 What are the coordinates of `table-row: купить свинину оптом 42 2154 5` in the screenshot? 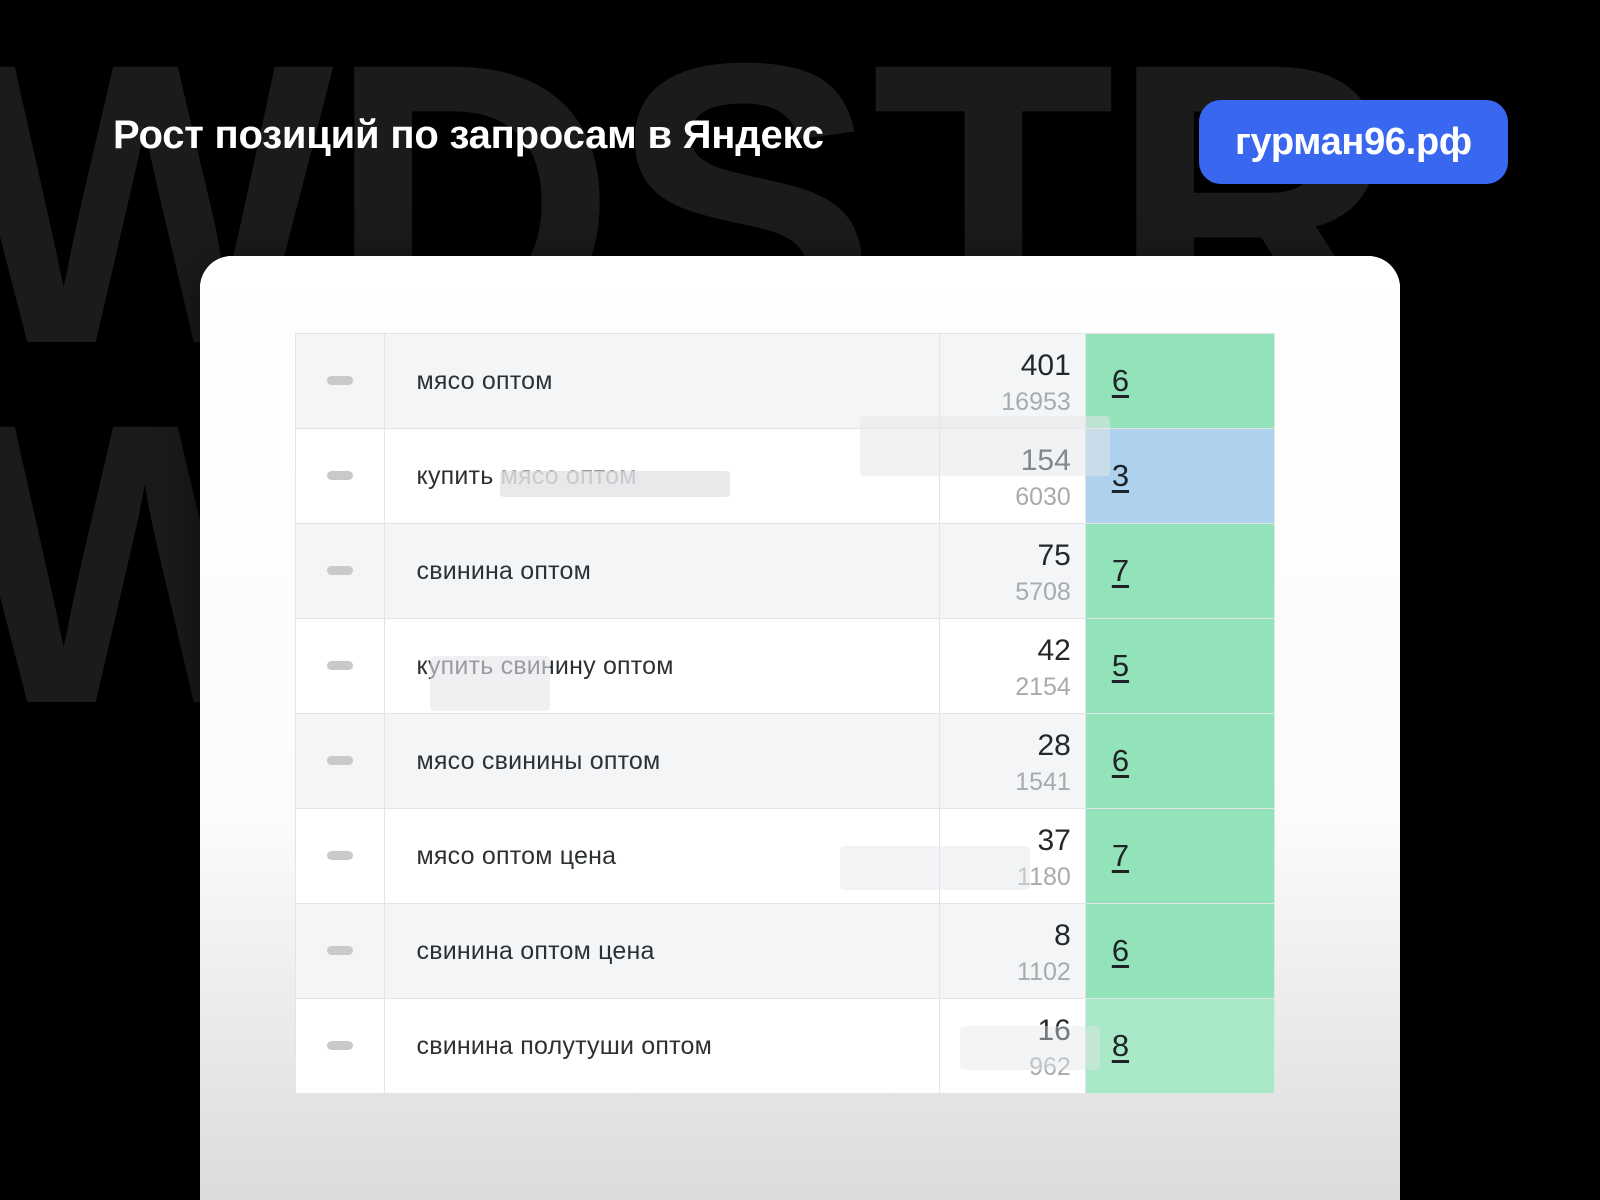 It's located at (785, 666).